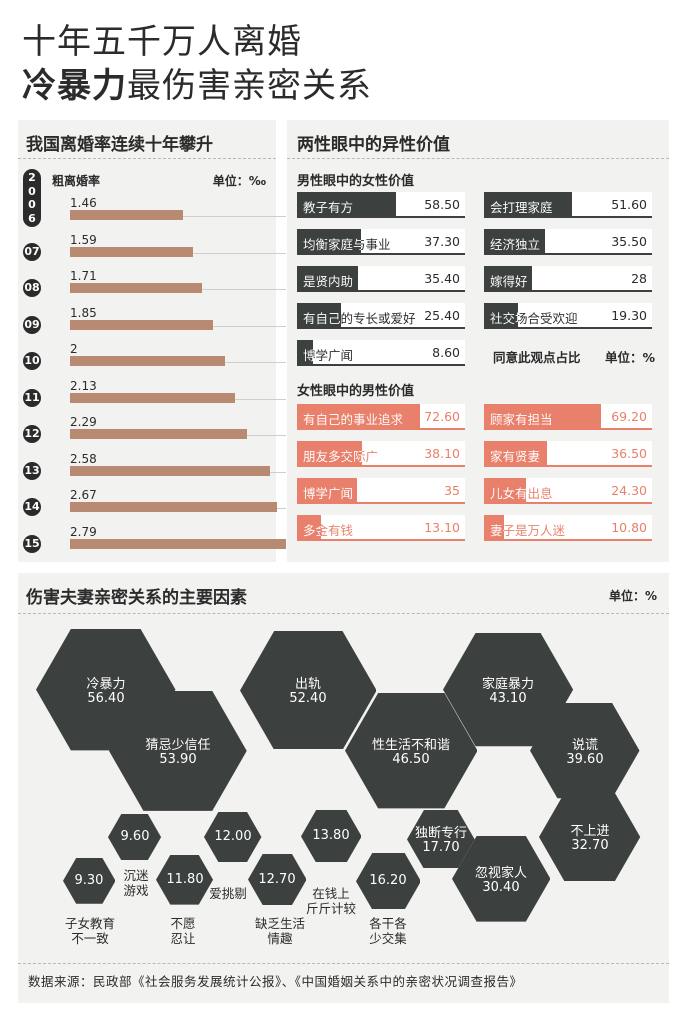  Describe the element at coordinates (590, 845) in the screenshot. I see `hex-value: 32.70` at that location.